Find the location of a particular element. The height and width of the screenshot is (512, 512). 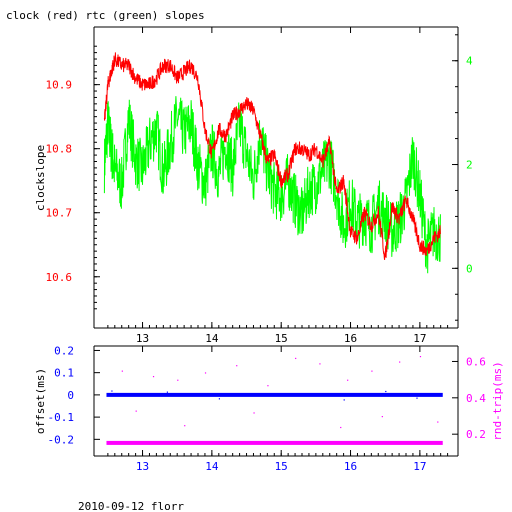

y-tick-label-left: -0.1 is located at coordinates (61, 417).